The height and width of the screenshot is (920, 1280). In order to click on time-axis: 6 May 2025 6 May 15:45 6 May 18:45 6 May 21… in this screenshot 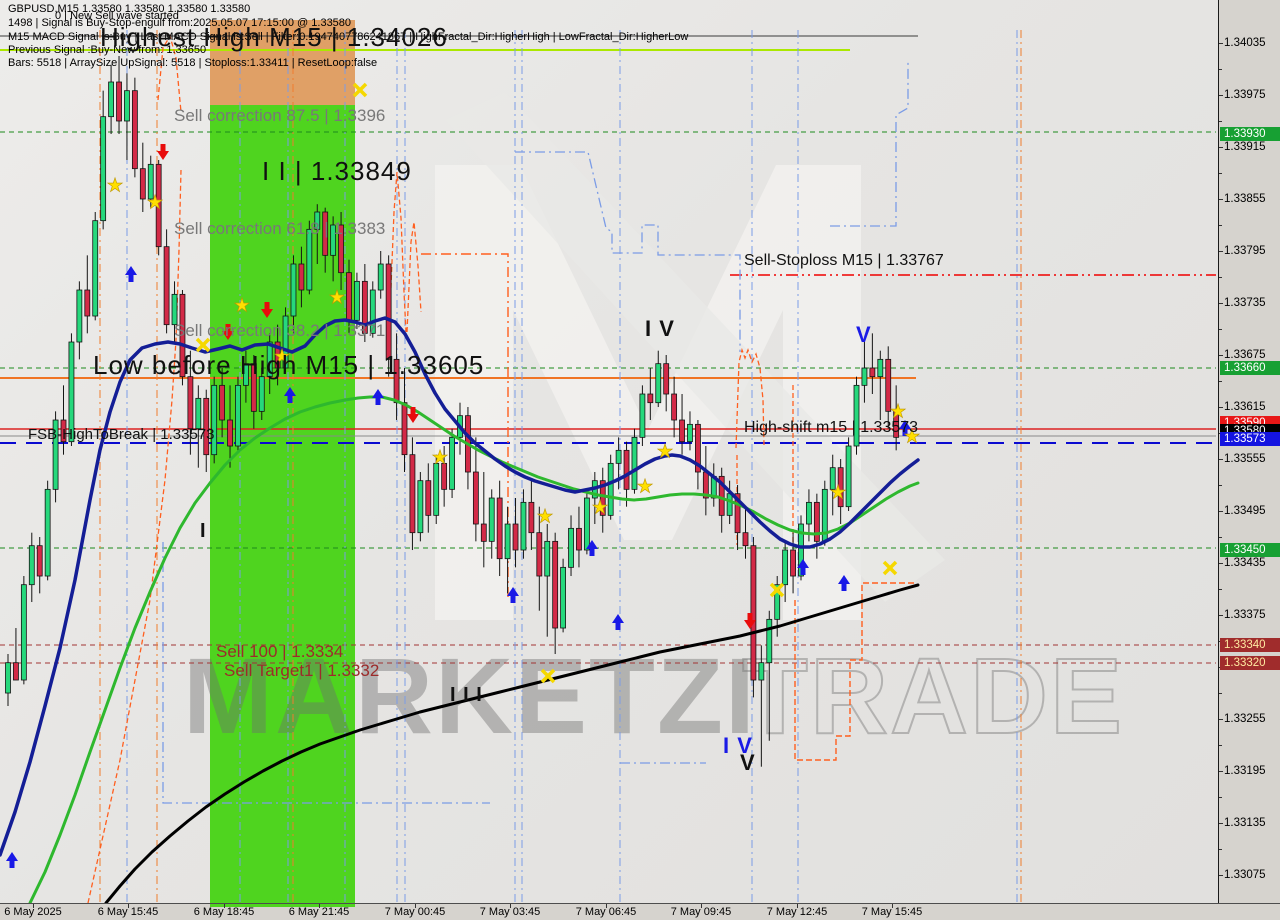, I will do `click(640, 911)`.